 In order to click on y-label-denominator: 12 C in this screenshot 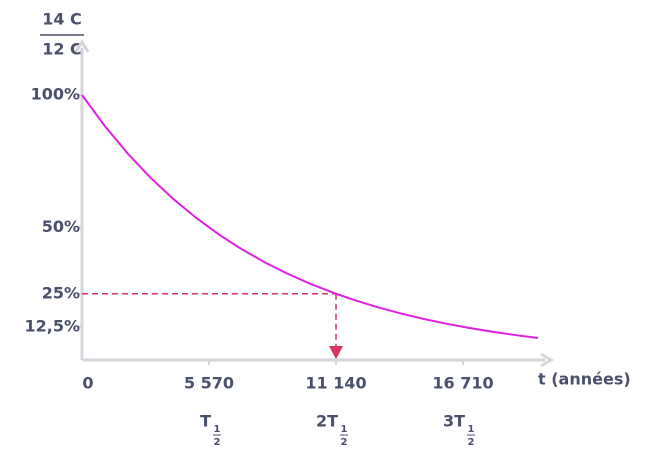, I will do `click(62, 49)`.